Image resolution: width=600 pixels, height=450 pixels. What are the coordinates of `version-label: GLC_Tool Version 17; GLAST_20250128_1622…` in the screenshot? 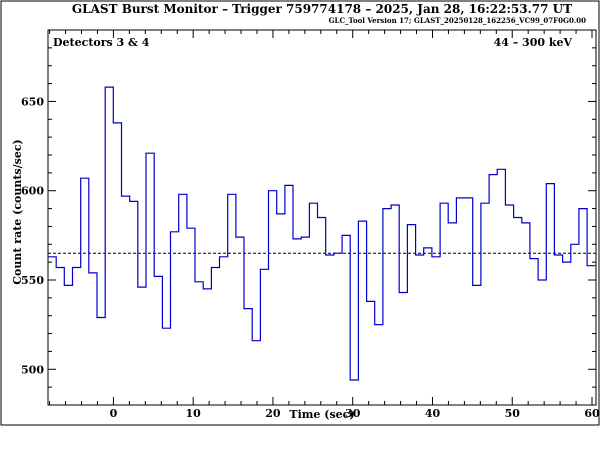 It's located at (458, 20).